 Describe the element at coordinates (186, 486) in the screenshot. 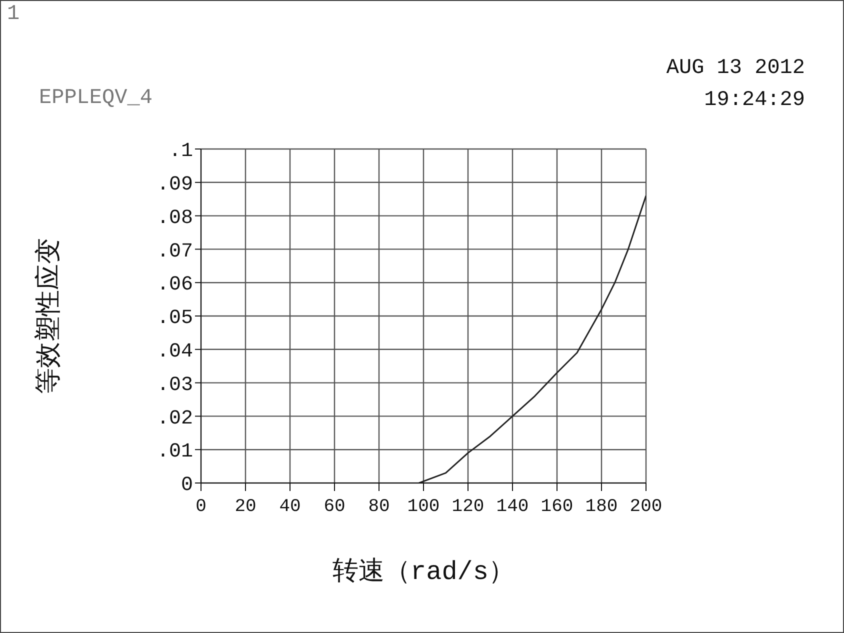

I see `y-tick-label: 0` at that location.